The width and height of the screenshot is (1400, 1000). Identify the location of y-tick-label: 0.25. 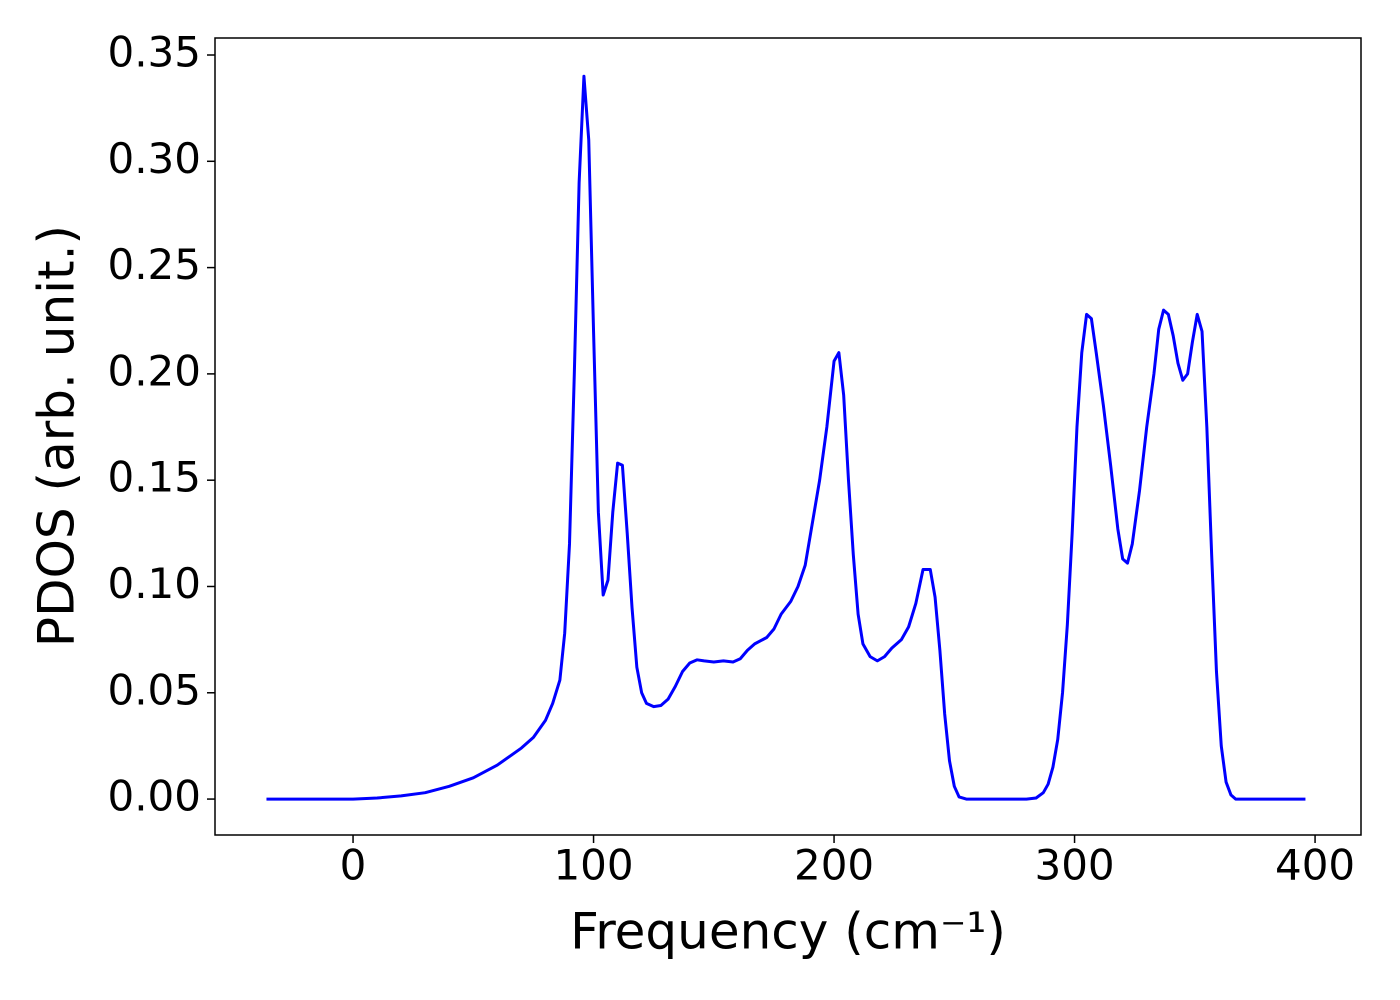
(154, 264).